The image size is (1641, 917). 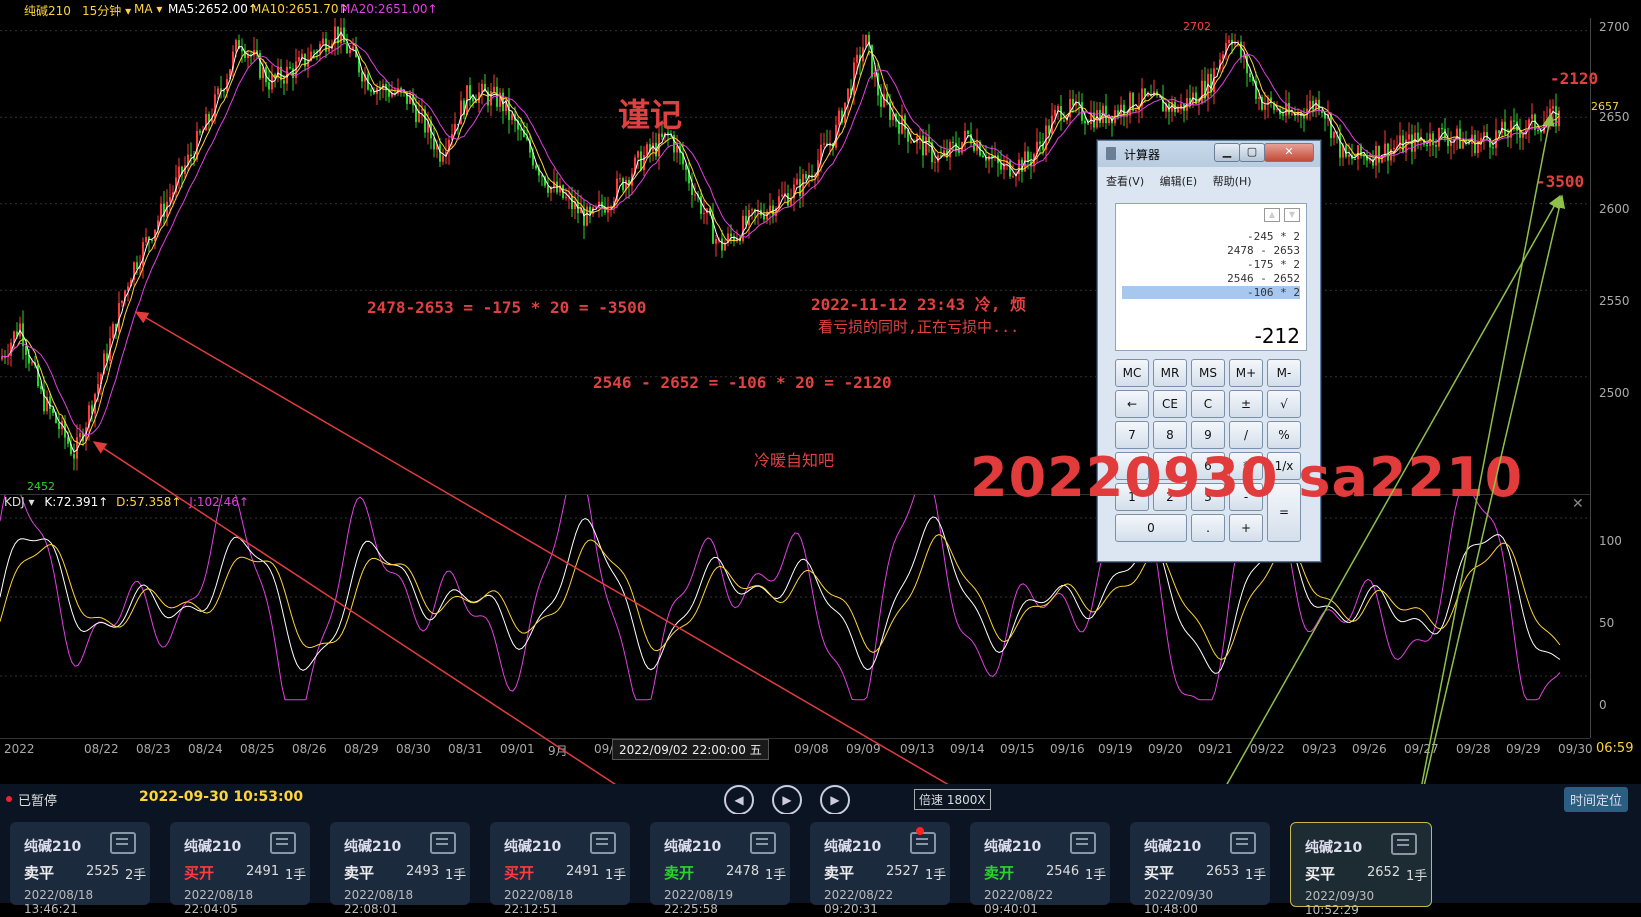 What do you see at coordinates (423, 871) in the screenshot?
I see `trade-price: 2493` at bounding box center [423, 871].